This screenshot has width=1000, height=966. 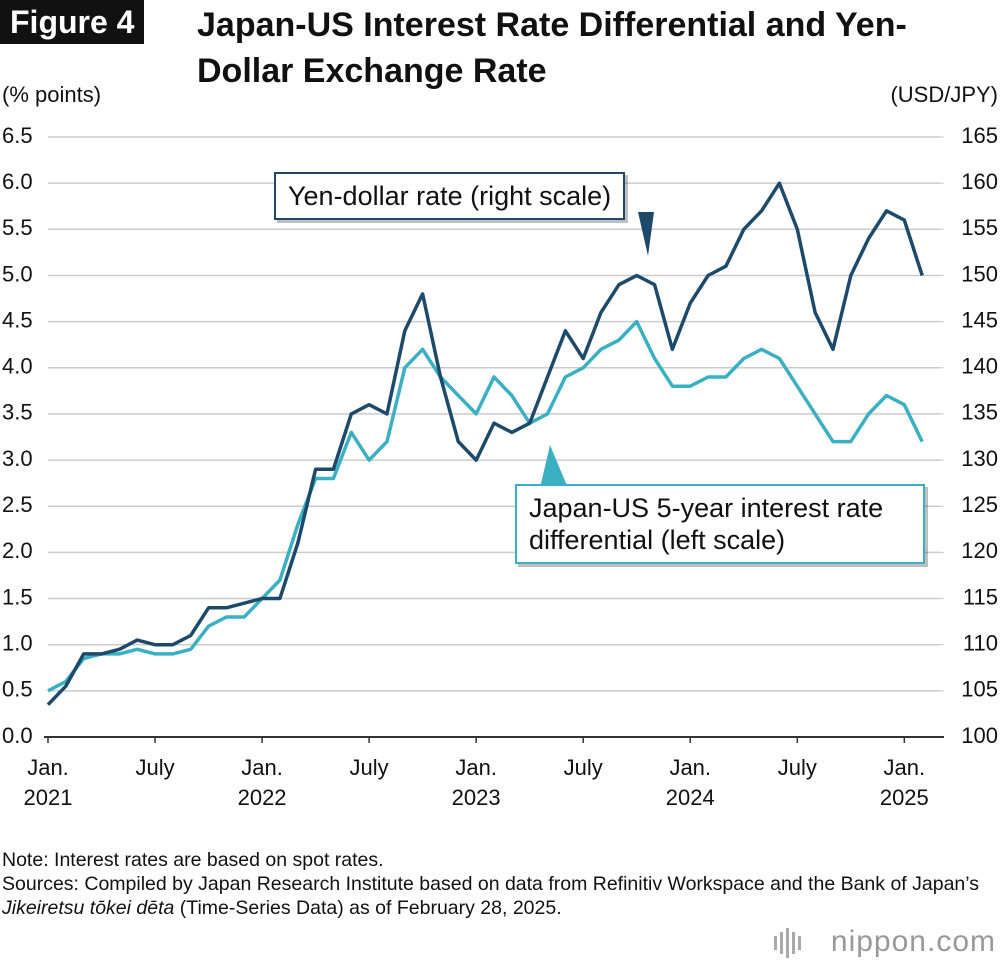 What do you see at coordinates (979, 504) in the screenshot?
I see `y2-tick-label: 125` at bounding box center [979, 504].